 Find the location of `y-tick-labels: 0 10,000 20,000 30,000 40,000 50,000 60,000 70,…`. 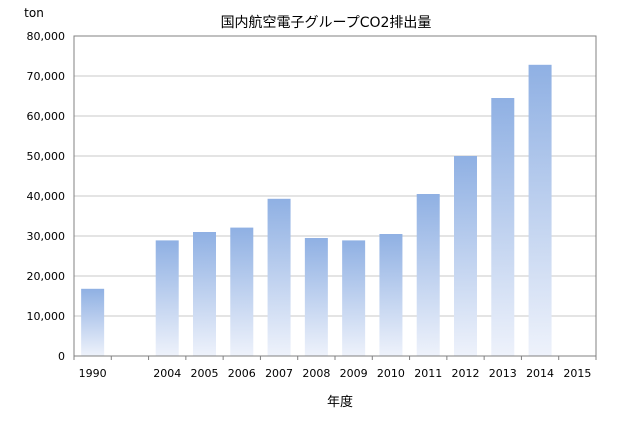

y-tick-labels: 0 10,000 20,000 30,000 40,000 50,000 60,000 70,… is located at coordinates (46, 196).